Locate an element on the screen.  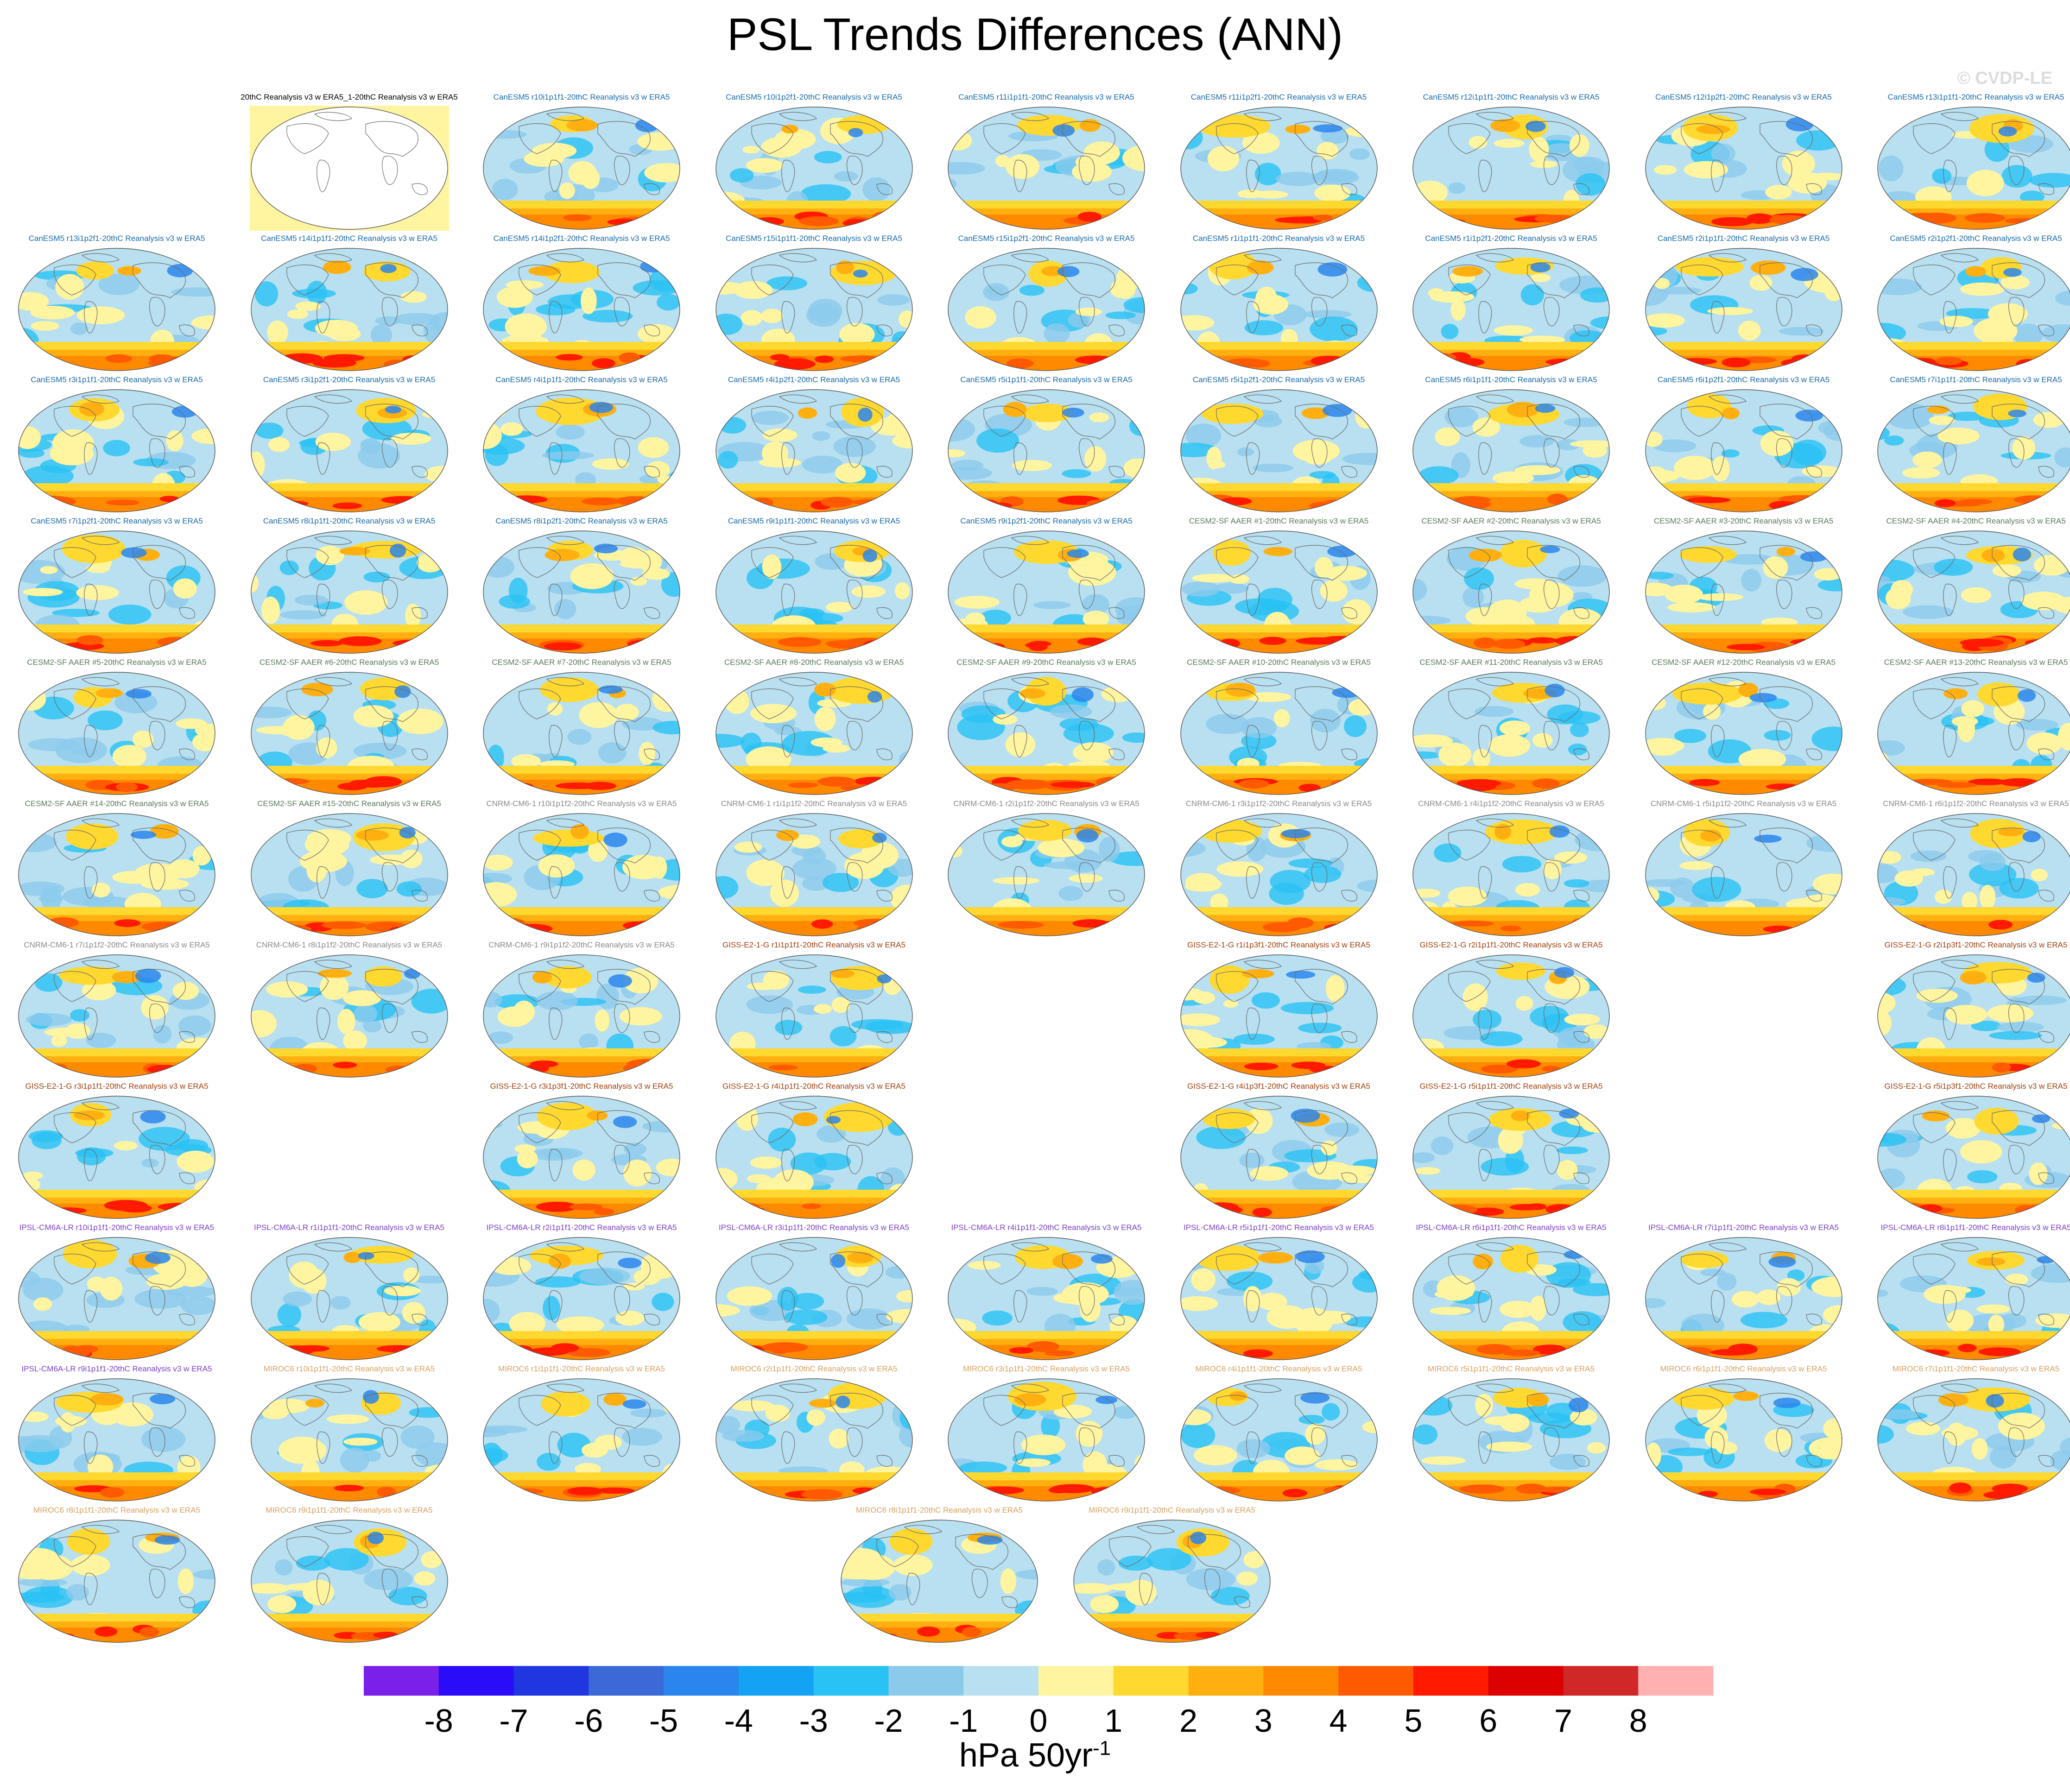
colorbar-tick-label: 8 is located at coordinates (1638, 1721).